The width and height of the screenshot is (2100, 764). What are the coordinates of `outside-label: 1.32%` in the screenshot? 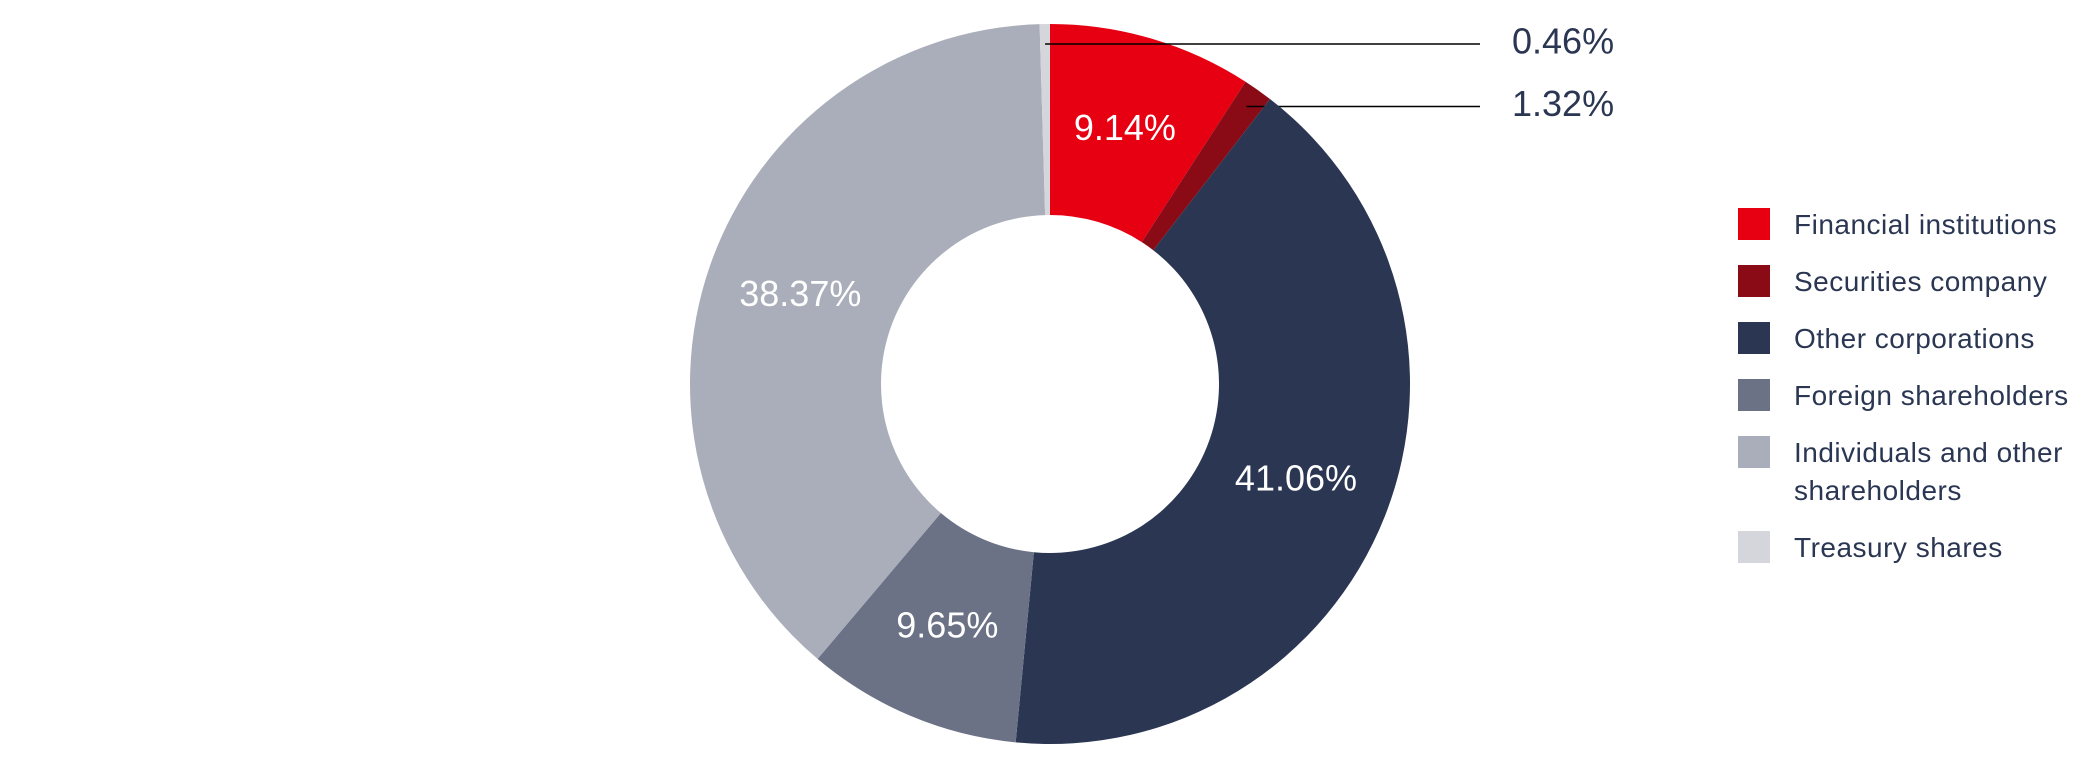 It's located at (1563, 103).